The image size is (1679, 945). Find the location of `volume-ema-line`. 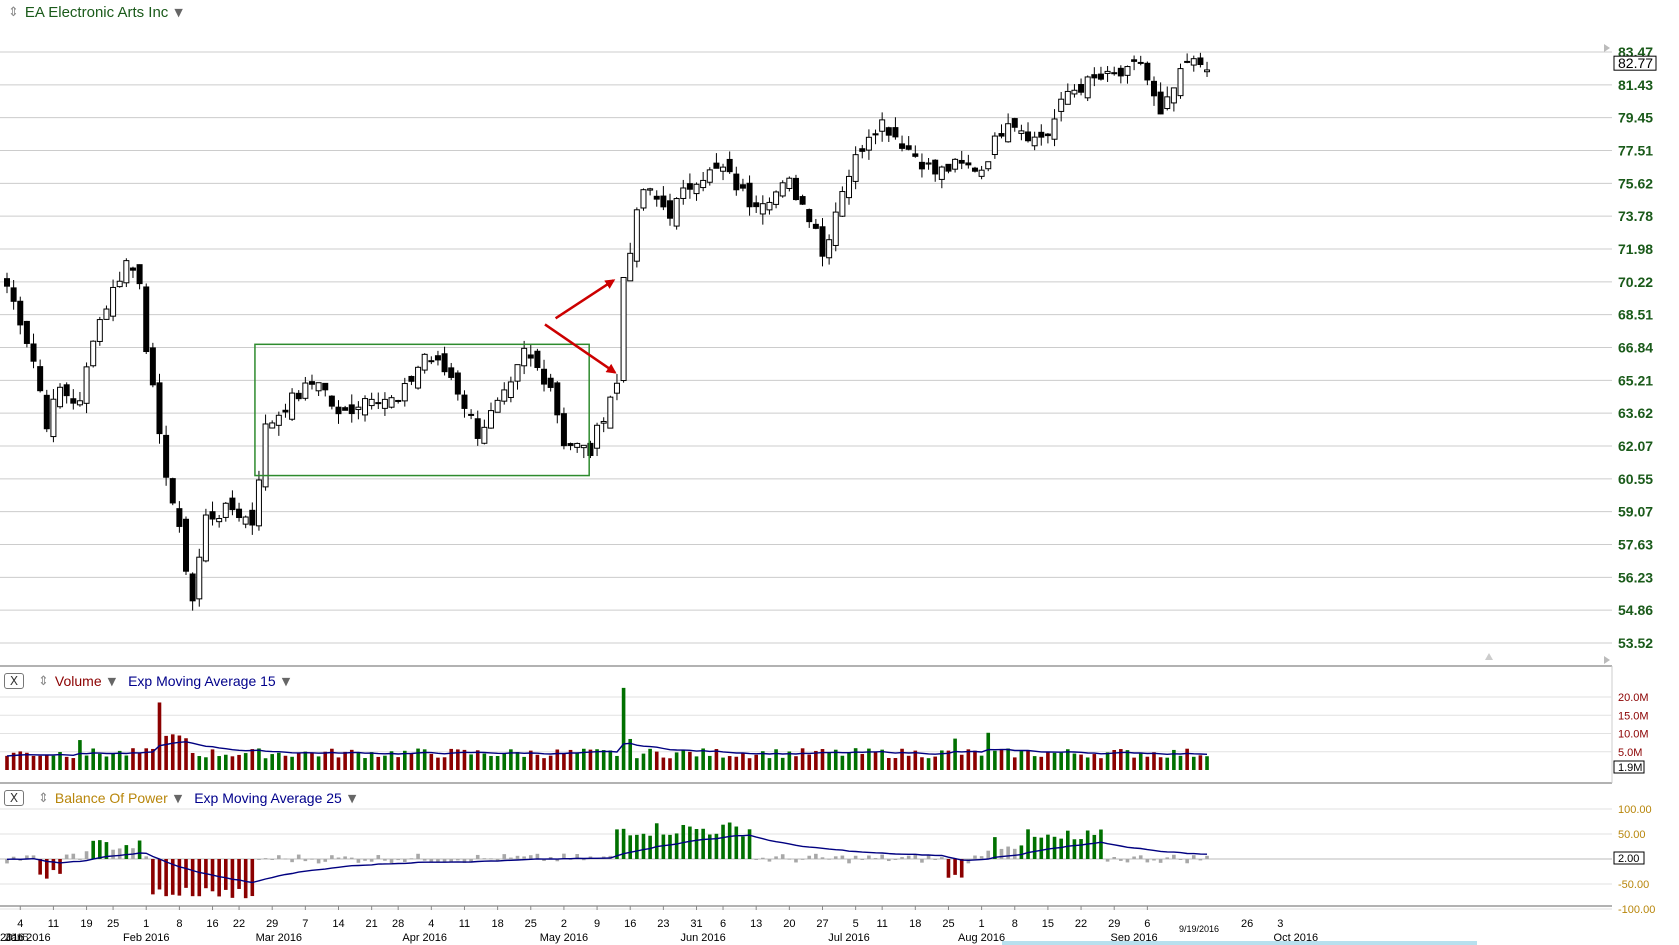

volume-ema-line is located at coordinates (607, 749).